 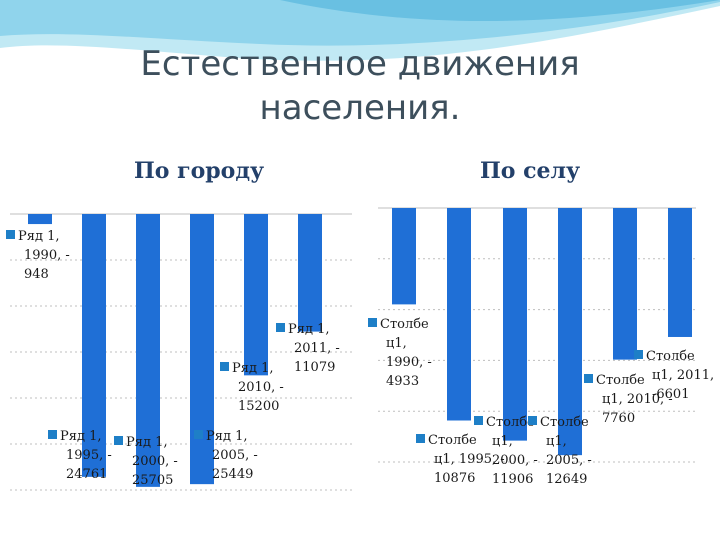 What do you see at coordinates (409, 362) in the screenshot?
I see `village-data-label-line: 1990, -` at bounding box center [409, 362].